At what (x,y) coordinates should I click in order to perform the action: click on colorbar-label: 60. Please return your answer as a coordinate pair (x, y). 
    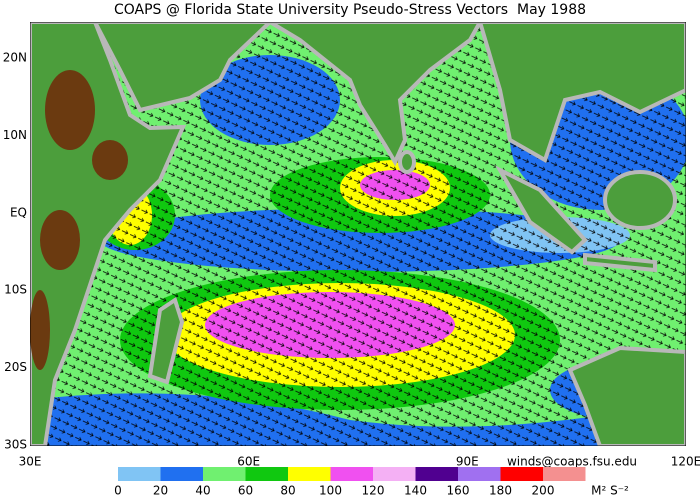
    Looking at the image, I should click on (245, 491).